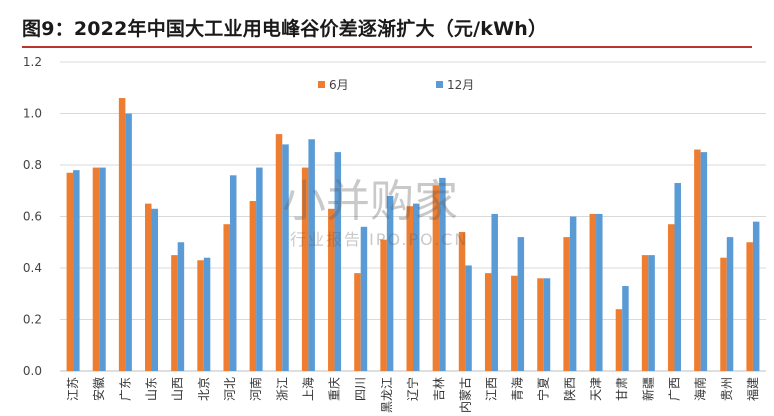 This screenshot has height=416, width=774. Describe the element at coordinates (727, 389) in the screenshot. I see `x-tick-label: 贵州` at that location.